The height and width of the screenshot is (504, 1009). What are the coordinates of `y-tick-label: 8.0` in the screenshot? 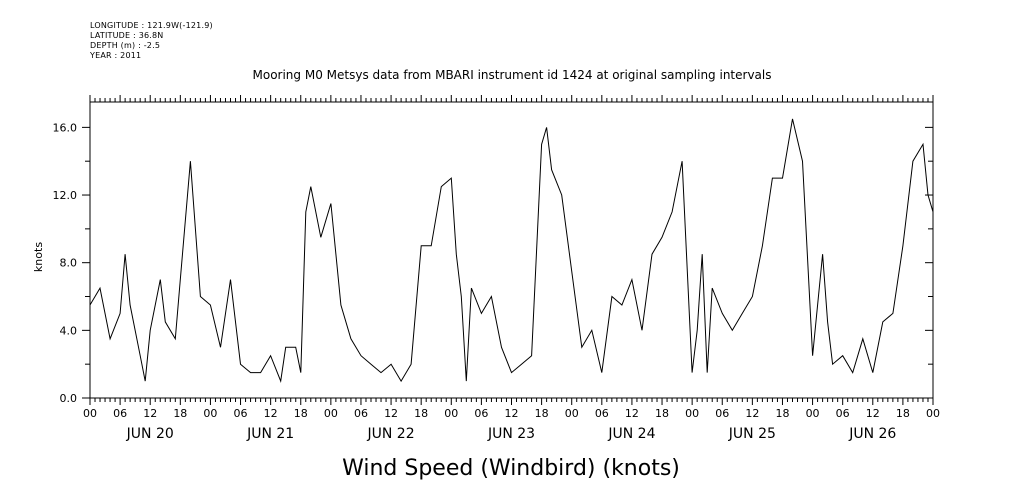 It's located at (69, 263).